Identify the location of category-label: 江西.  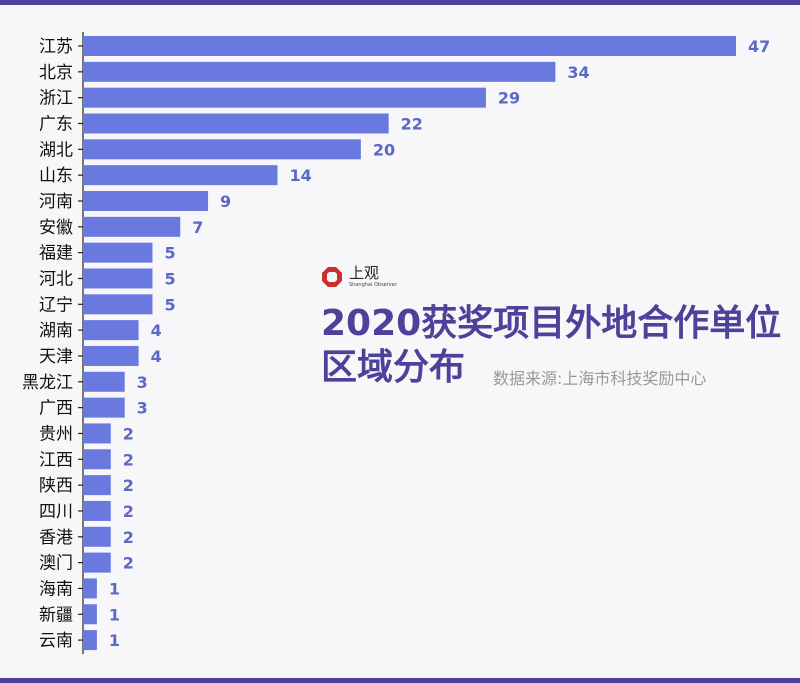
(56, 460).